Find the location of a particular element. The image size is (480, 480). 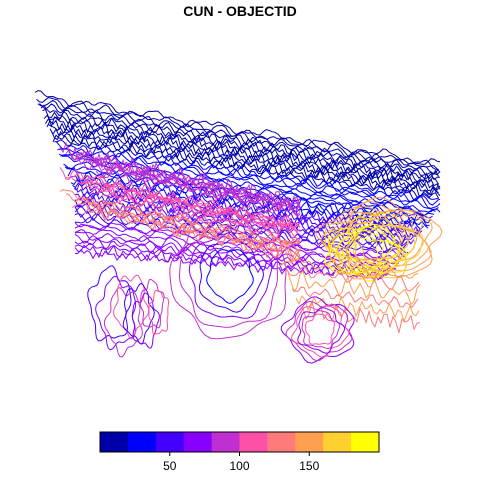

legend-swatches is located at coordinates (240, 442).